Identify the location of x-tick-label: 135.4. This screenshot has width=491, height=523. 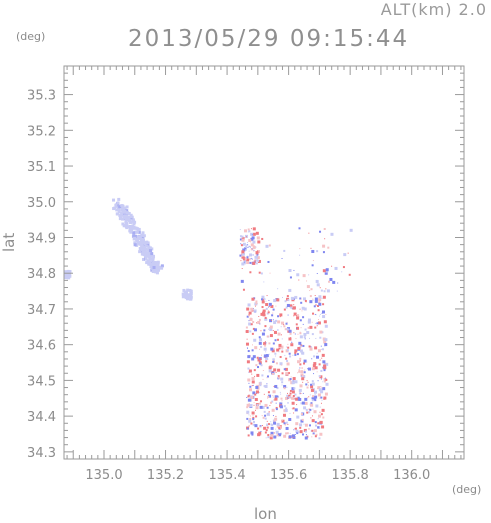
(226, 475).